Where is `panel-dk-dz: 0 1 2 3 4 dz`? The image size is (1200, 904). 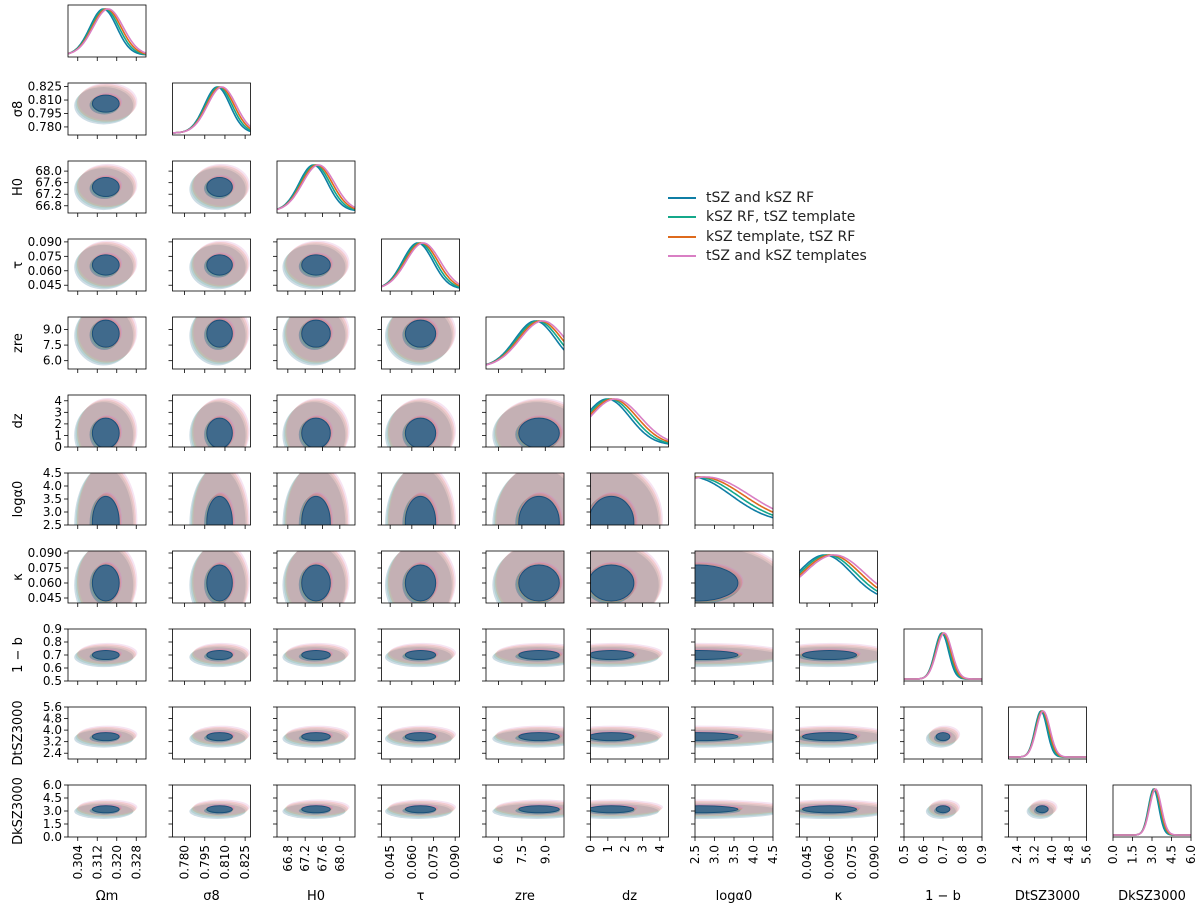 panel-dk-dz: 0 1 2 3 4 dz is located at coordinates (626, 844).